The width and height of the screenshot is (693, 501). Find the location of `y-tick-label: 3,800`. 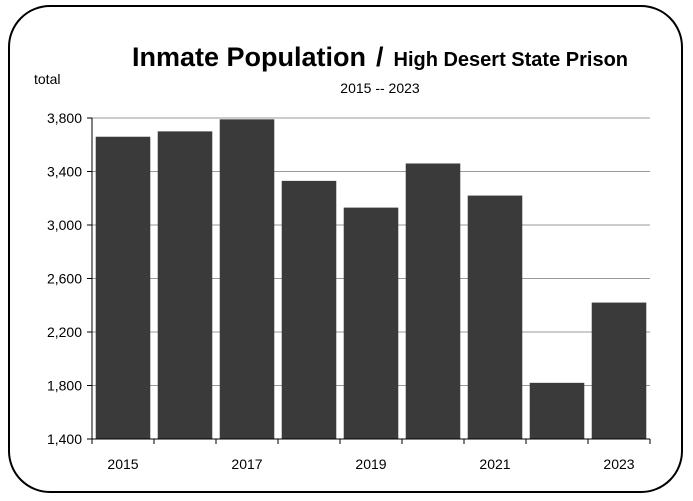

y-tick-label: 3,800 is located at coordinates (64, 118).